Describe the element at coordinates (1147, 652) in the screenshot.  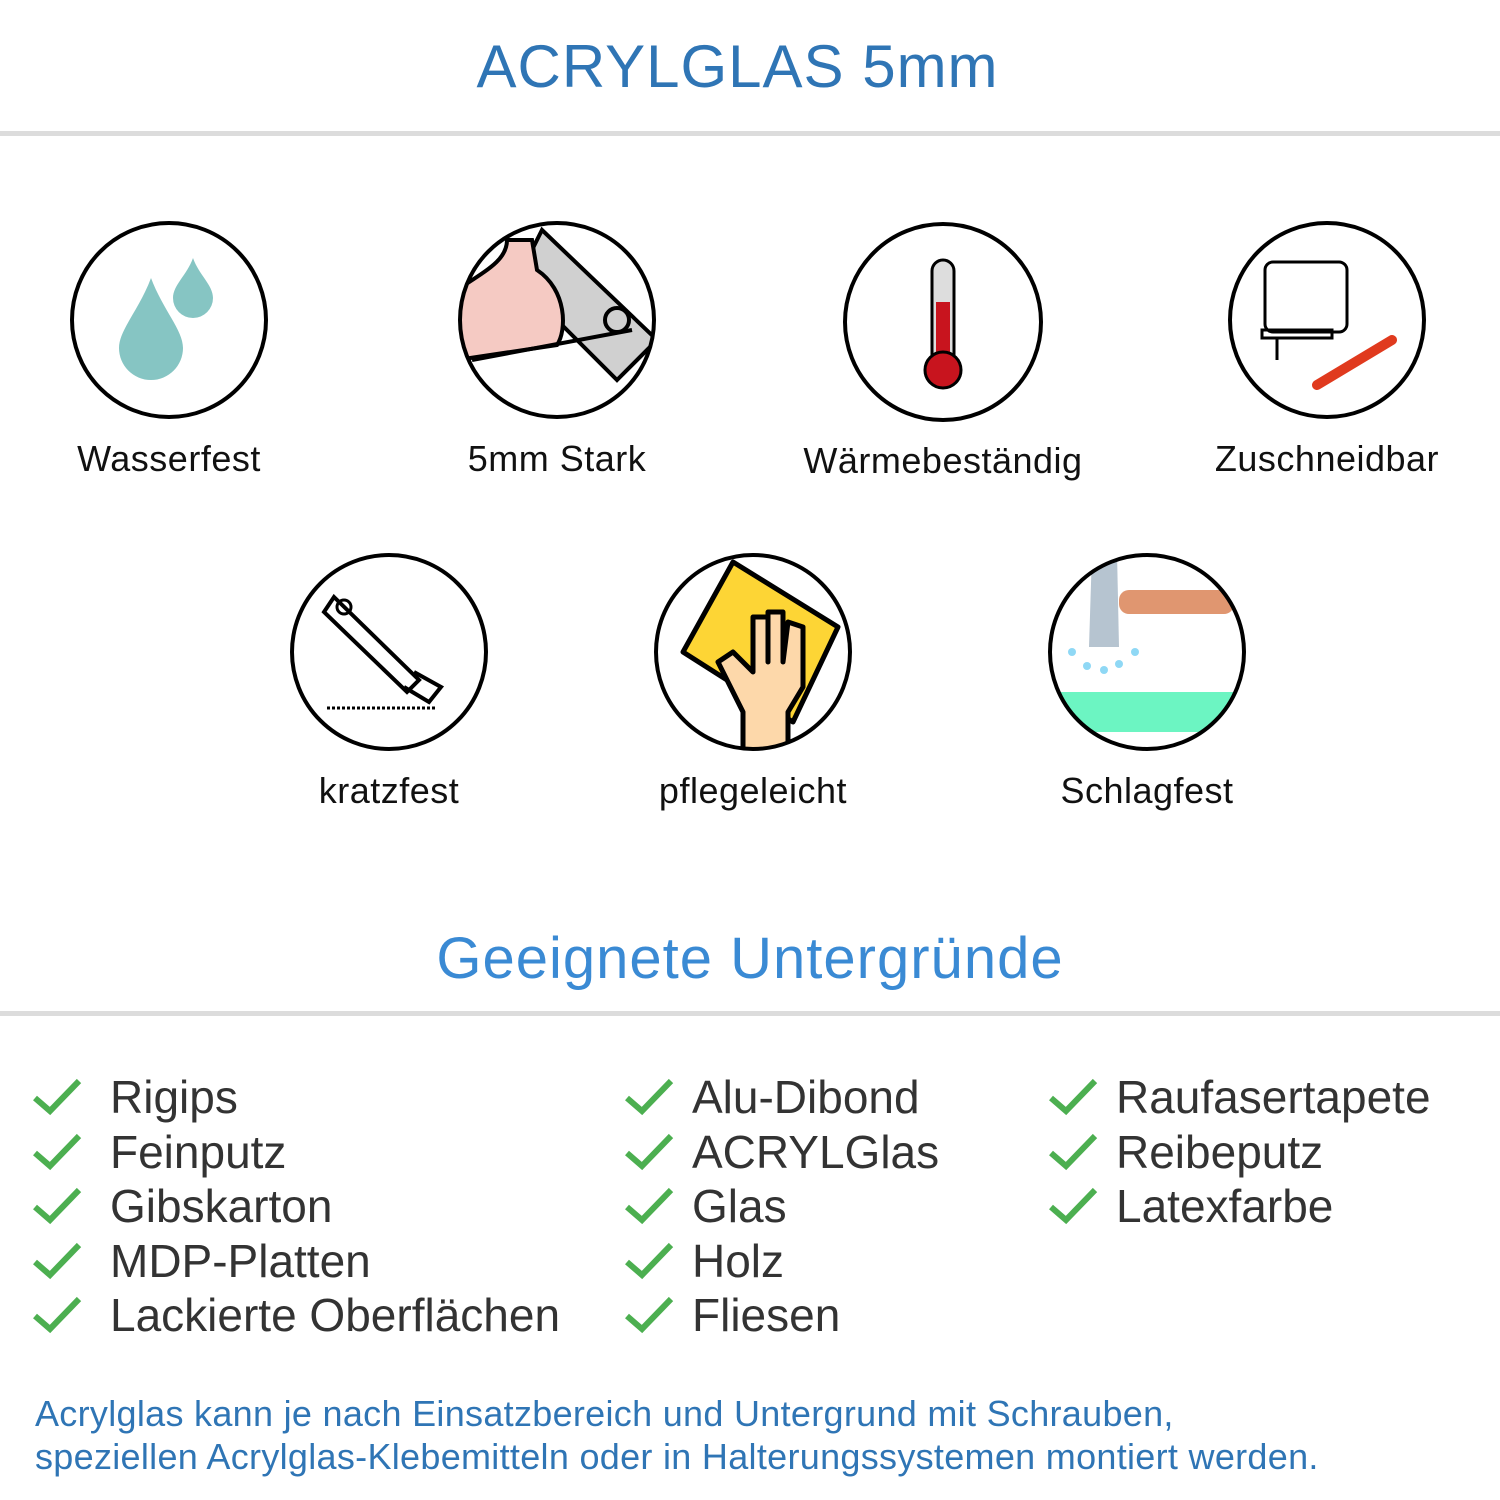
I see `hammer-icon` at that location.